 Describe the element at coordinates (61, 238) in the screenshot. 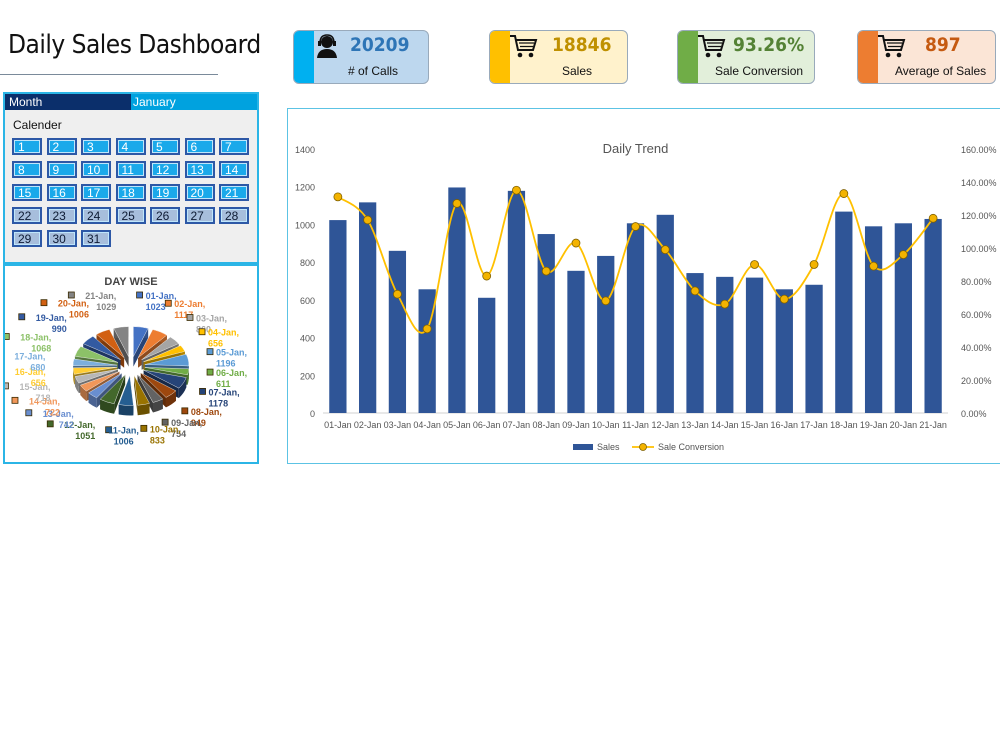

I see `calendar-day-30: 30` at that location.